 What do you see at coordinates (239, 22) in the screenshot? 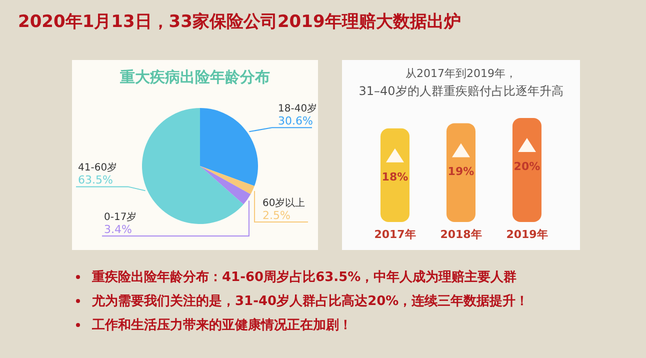
I see `text: 2020年1月13日，33家保险公司2019年理赔大数据出炉` at bounding box center [239, 22].